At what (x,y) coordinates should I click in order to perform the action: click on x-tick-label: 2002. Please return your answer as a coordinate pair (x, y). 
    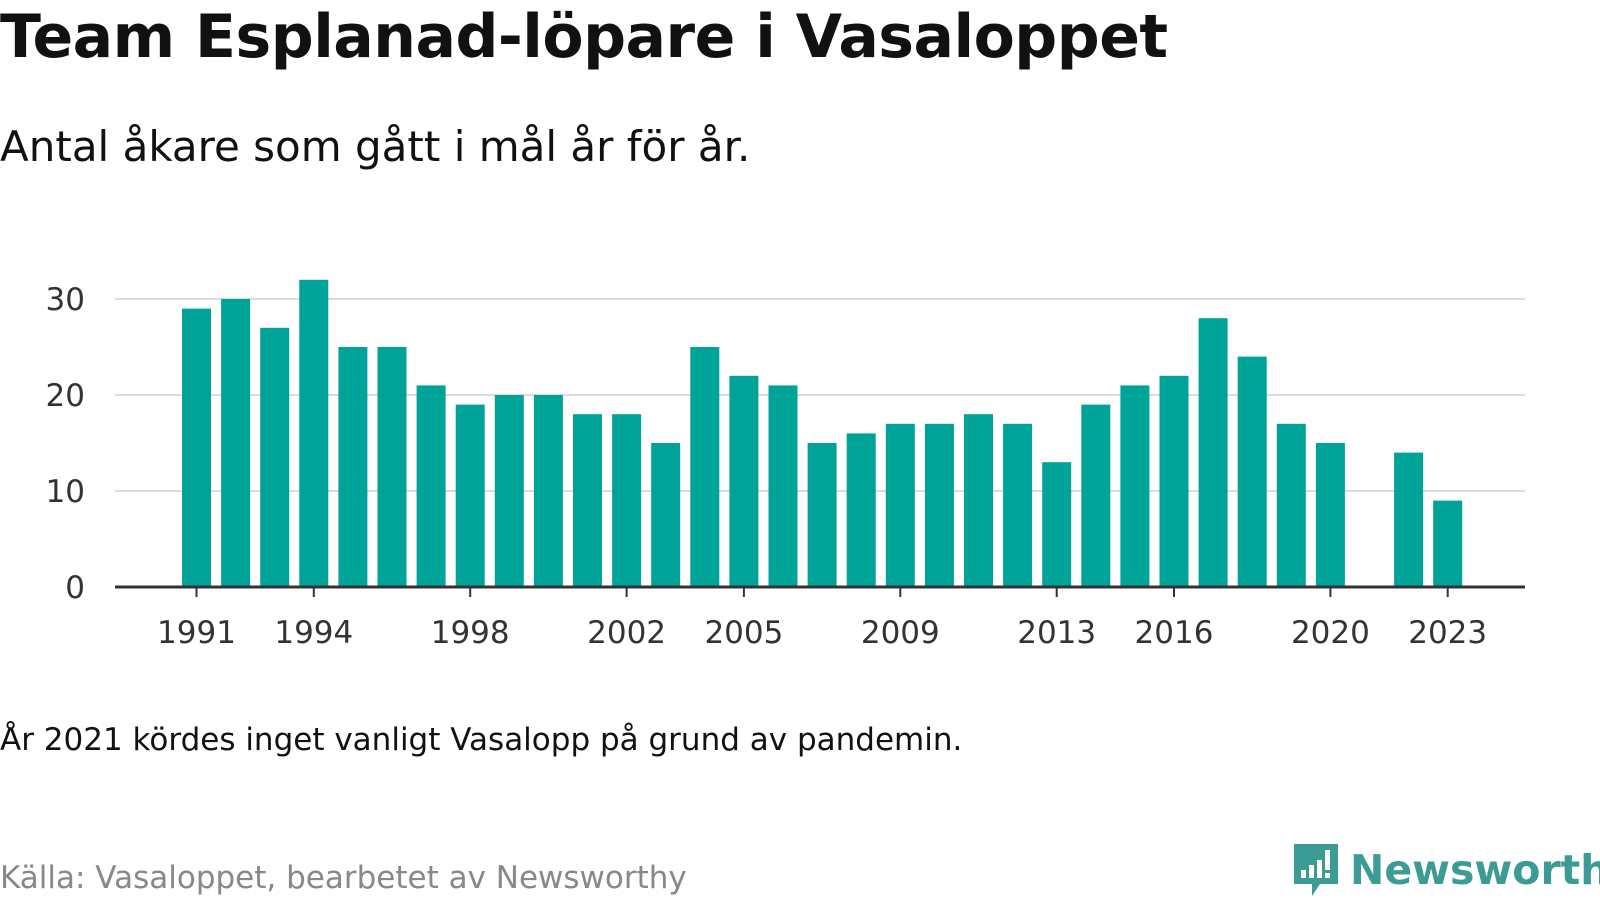
    Looking at the image, I should click on (626, 633).